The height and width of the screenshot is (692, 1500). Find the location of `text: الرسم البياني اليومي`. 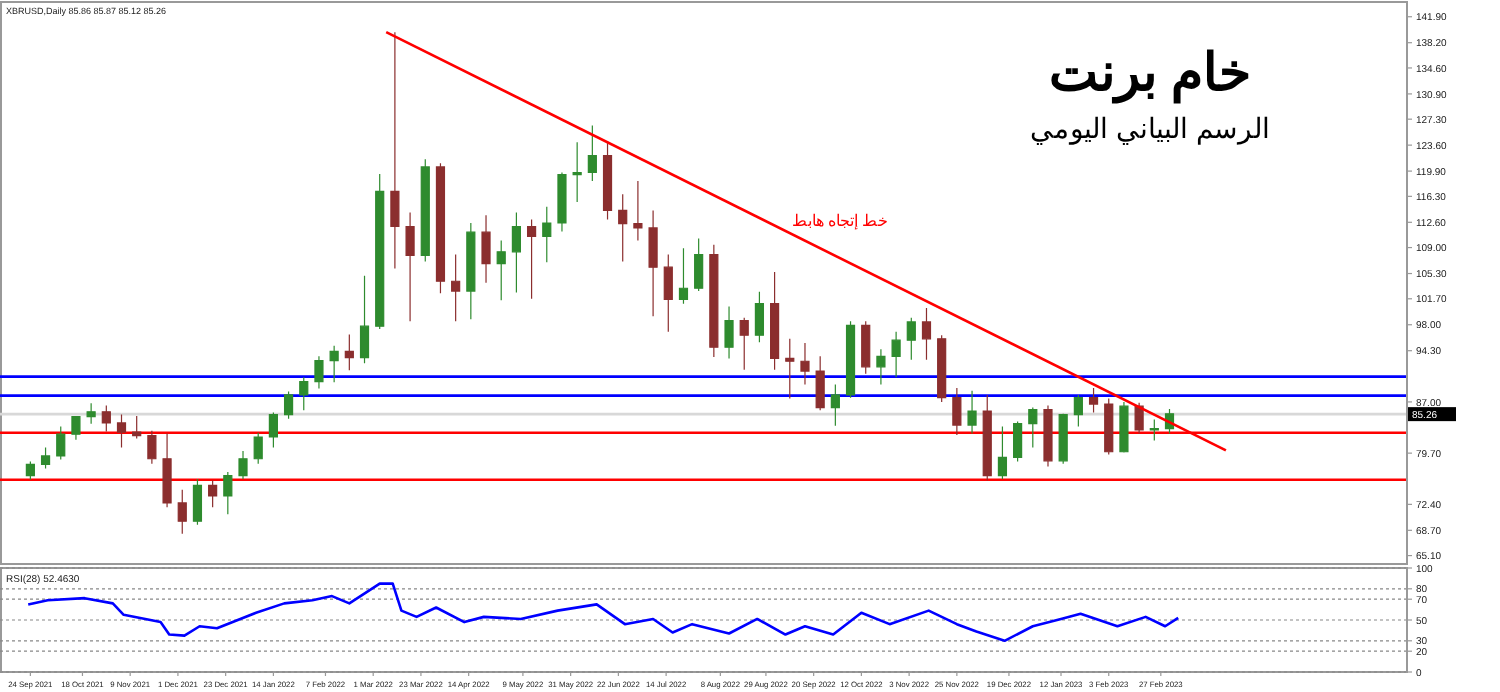

text: الرسم البياني اليومي is located at coordinates (1150, 129).